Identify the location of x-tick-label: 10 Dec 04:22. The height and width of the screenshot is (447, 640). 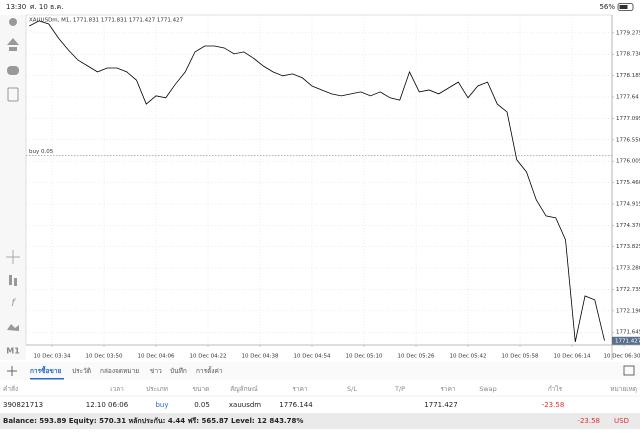
(208, 357).